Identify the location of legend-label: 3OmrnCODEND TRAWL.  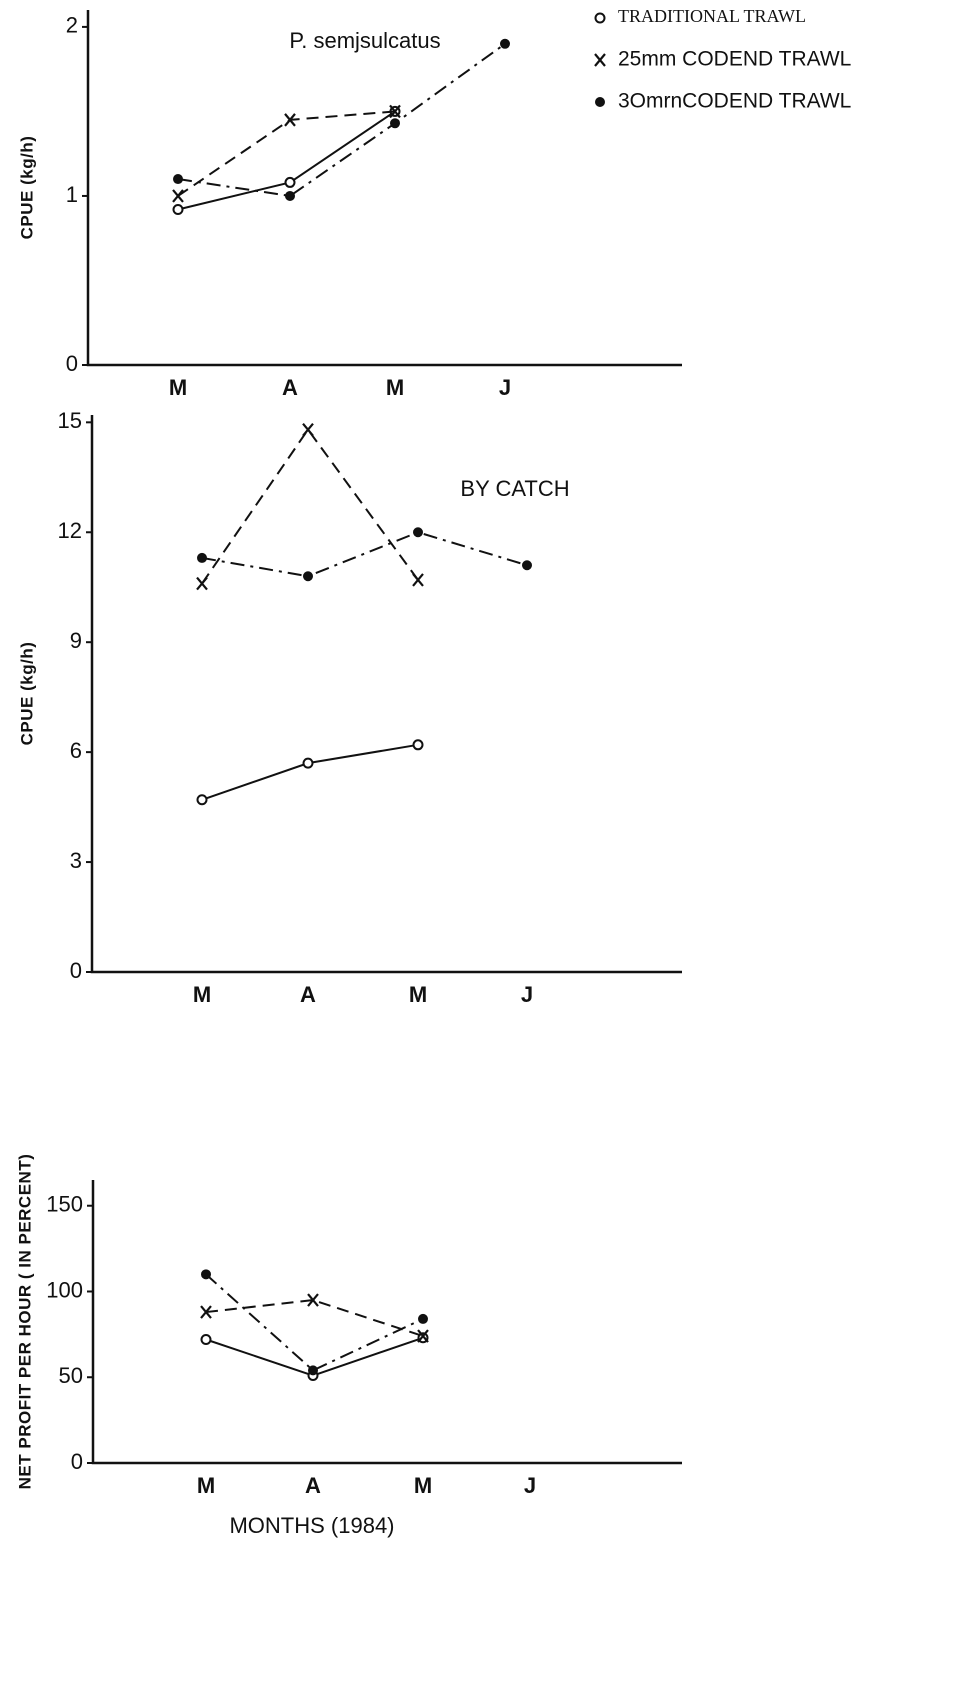
(734, 101).